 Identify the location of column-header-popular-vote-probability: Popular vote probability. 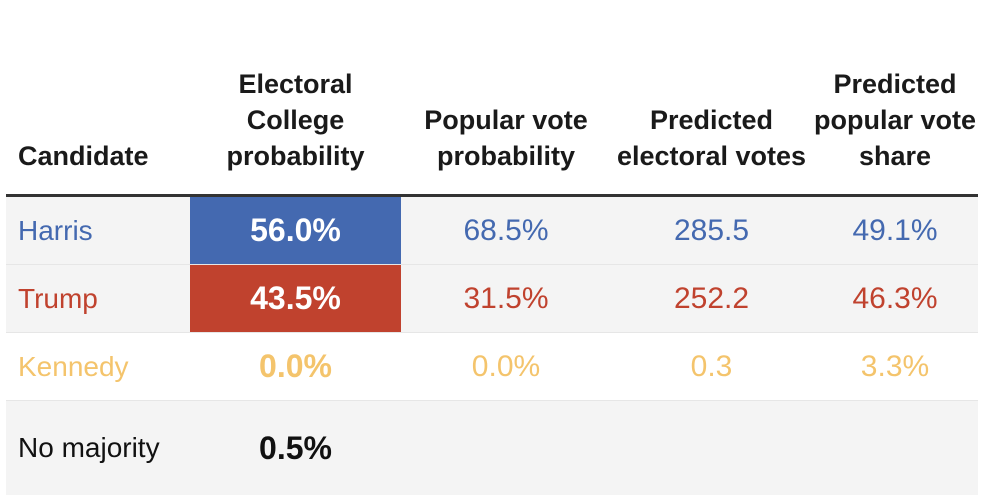
(506, 102).